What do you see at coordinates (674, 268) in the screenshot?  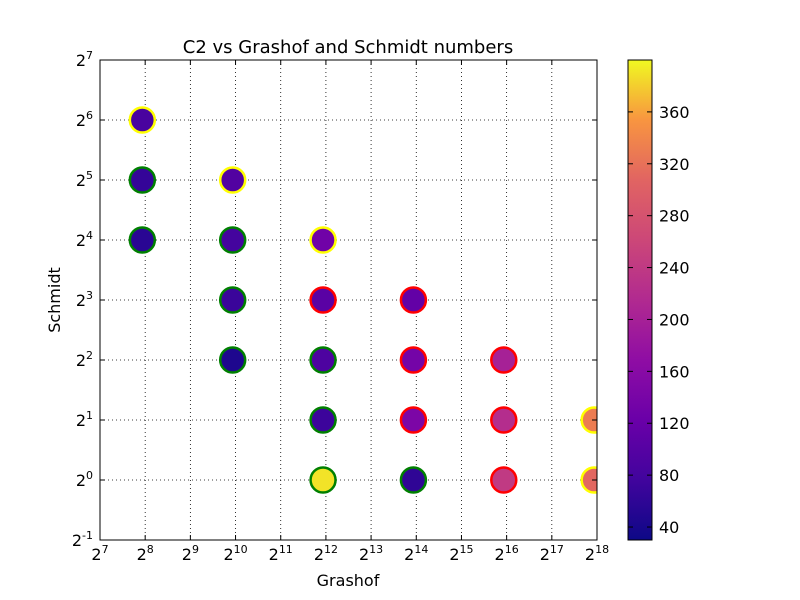 I see `colorbar-tick-label: 240` at bounding box center [674, 268].